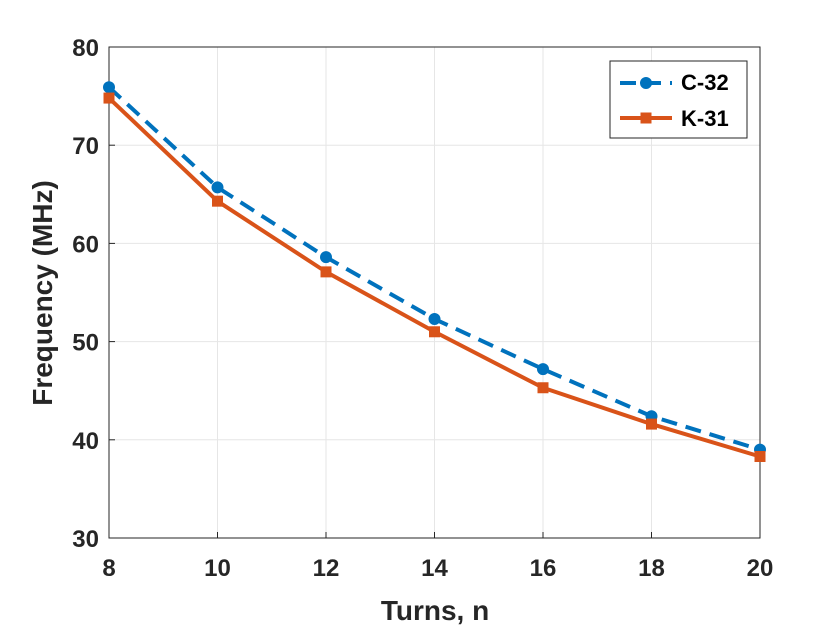 This screenshot has height=630, width=840. I want to click on legend-box, so click(678, 99).